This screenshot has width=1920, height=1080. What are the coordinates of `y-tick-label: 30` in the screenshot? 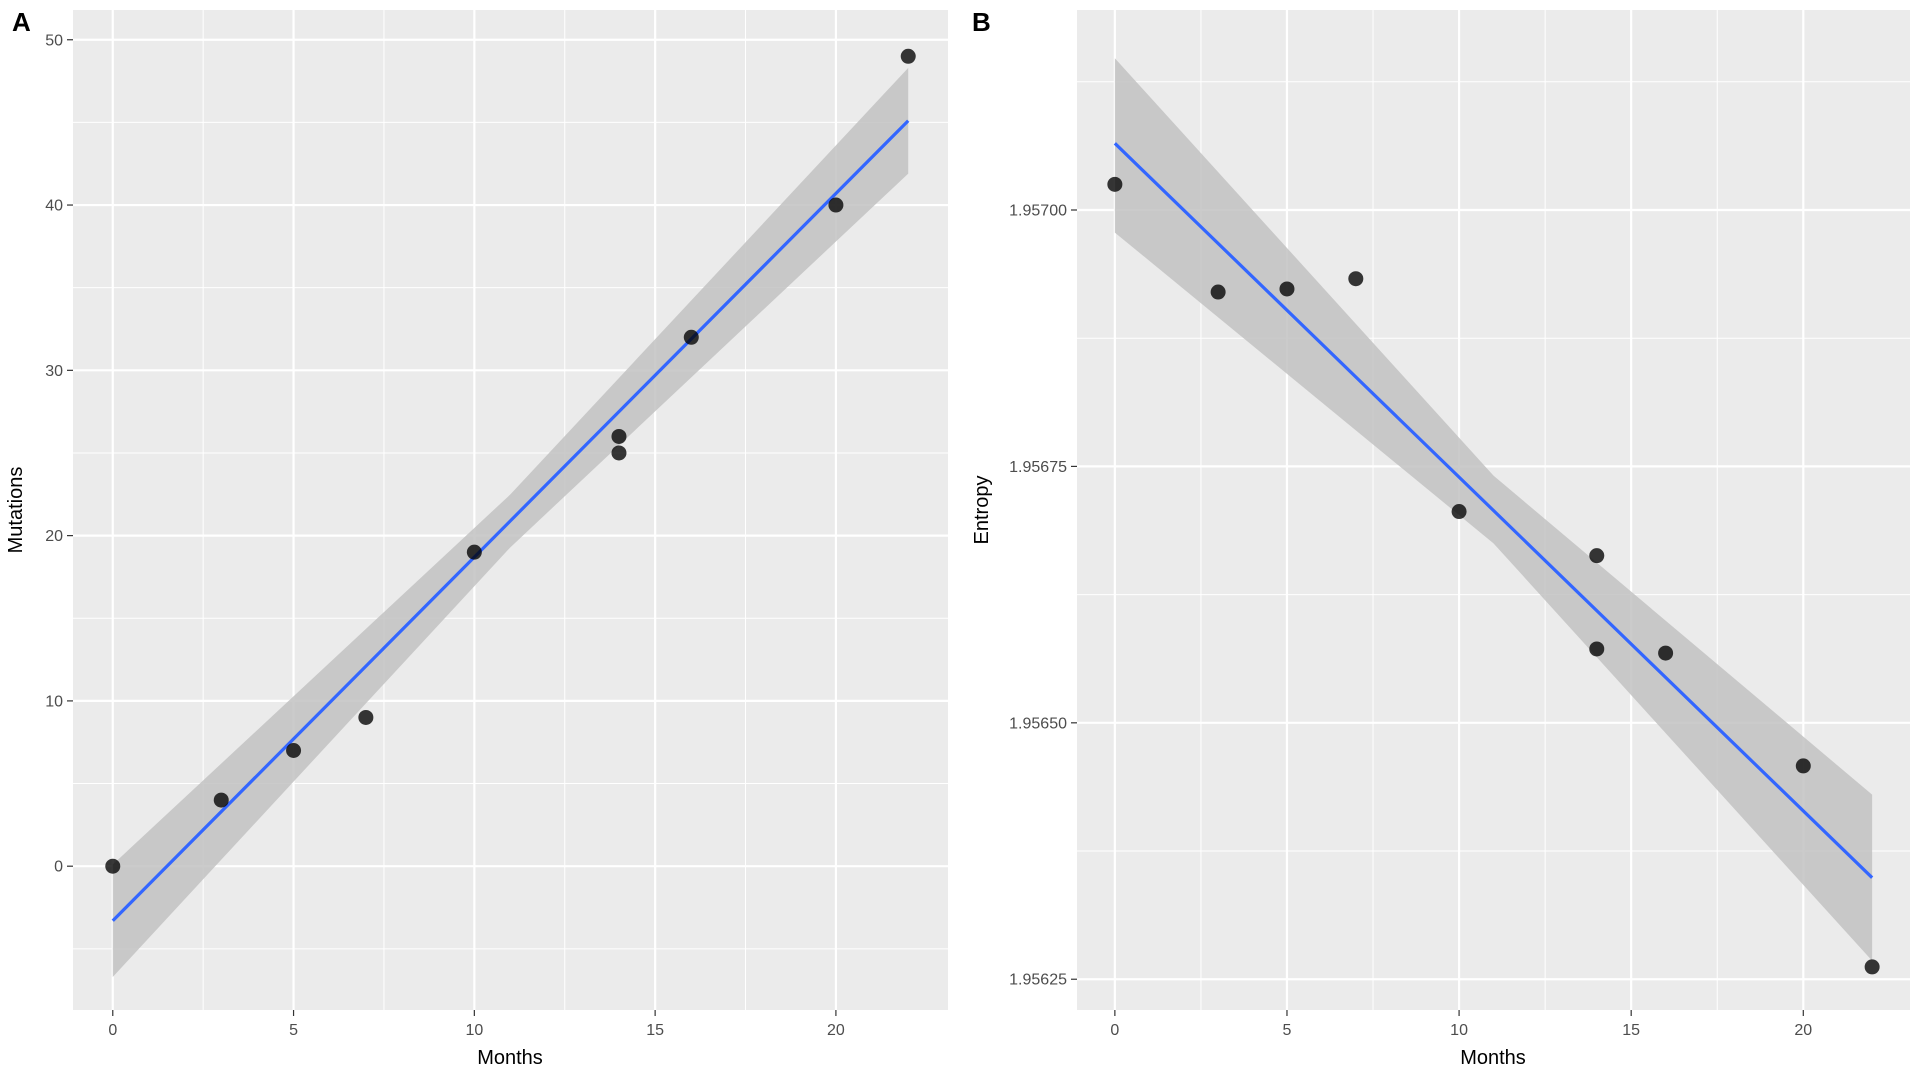 It's located at (54, 371).